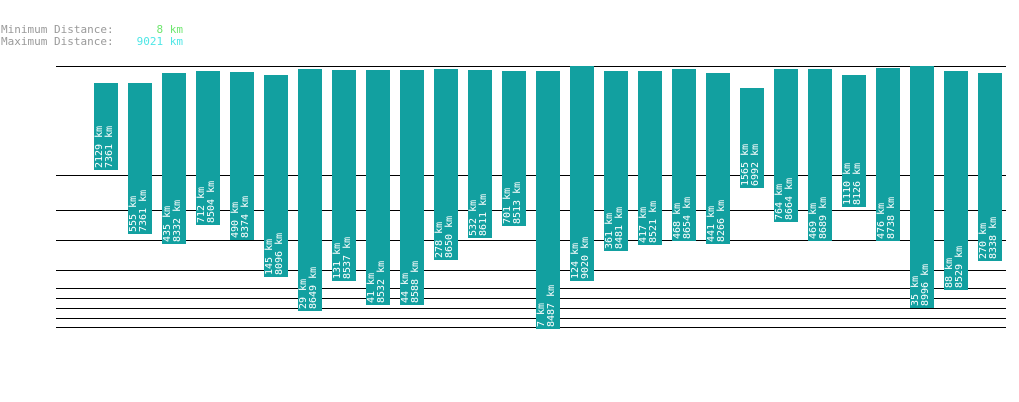  I want to click on bar-group: 490 km 8374 km, so click(242, 156).